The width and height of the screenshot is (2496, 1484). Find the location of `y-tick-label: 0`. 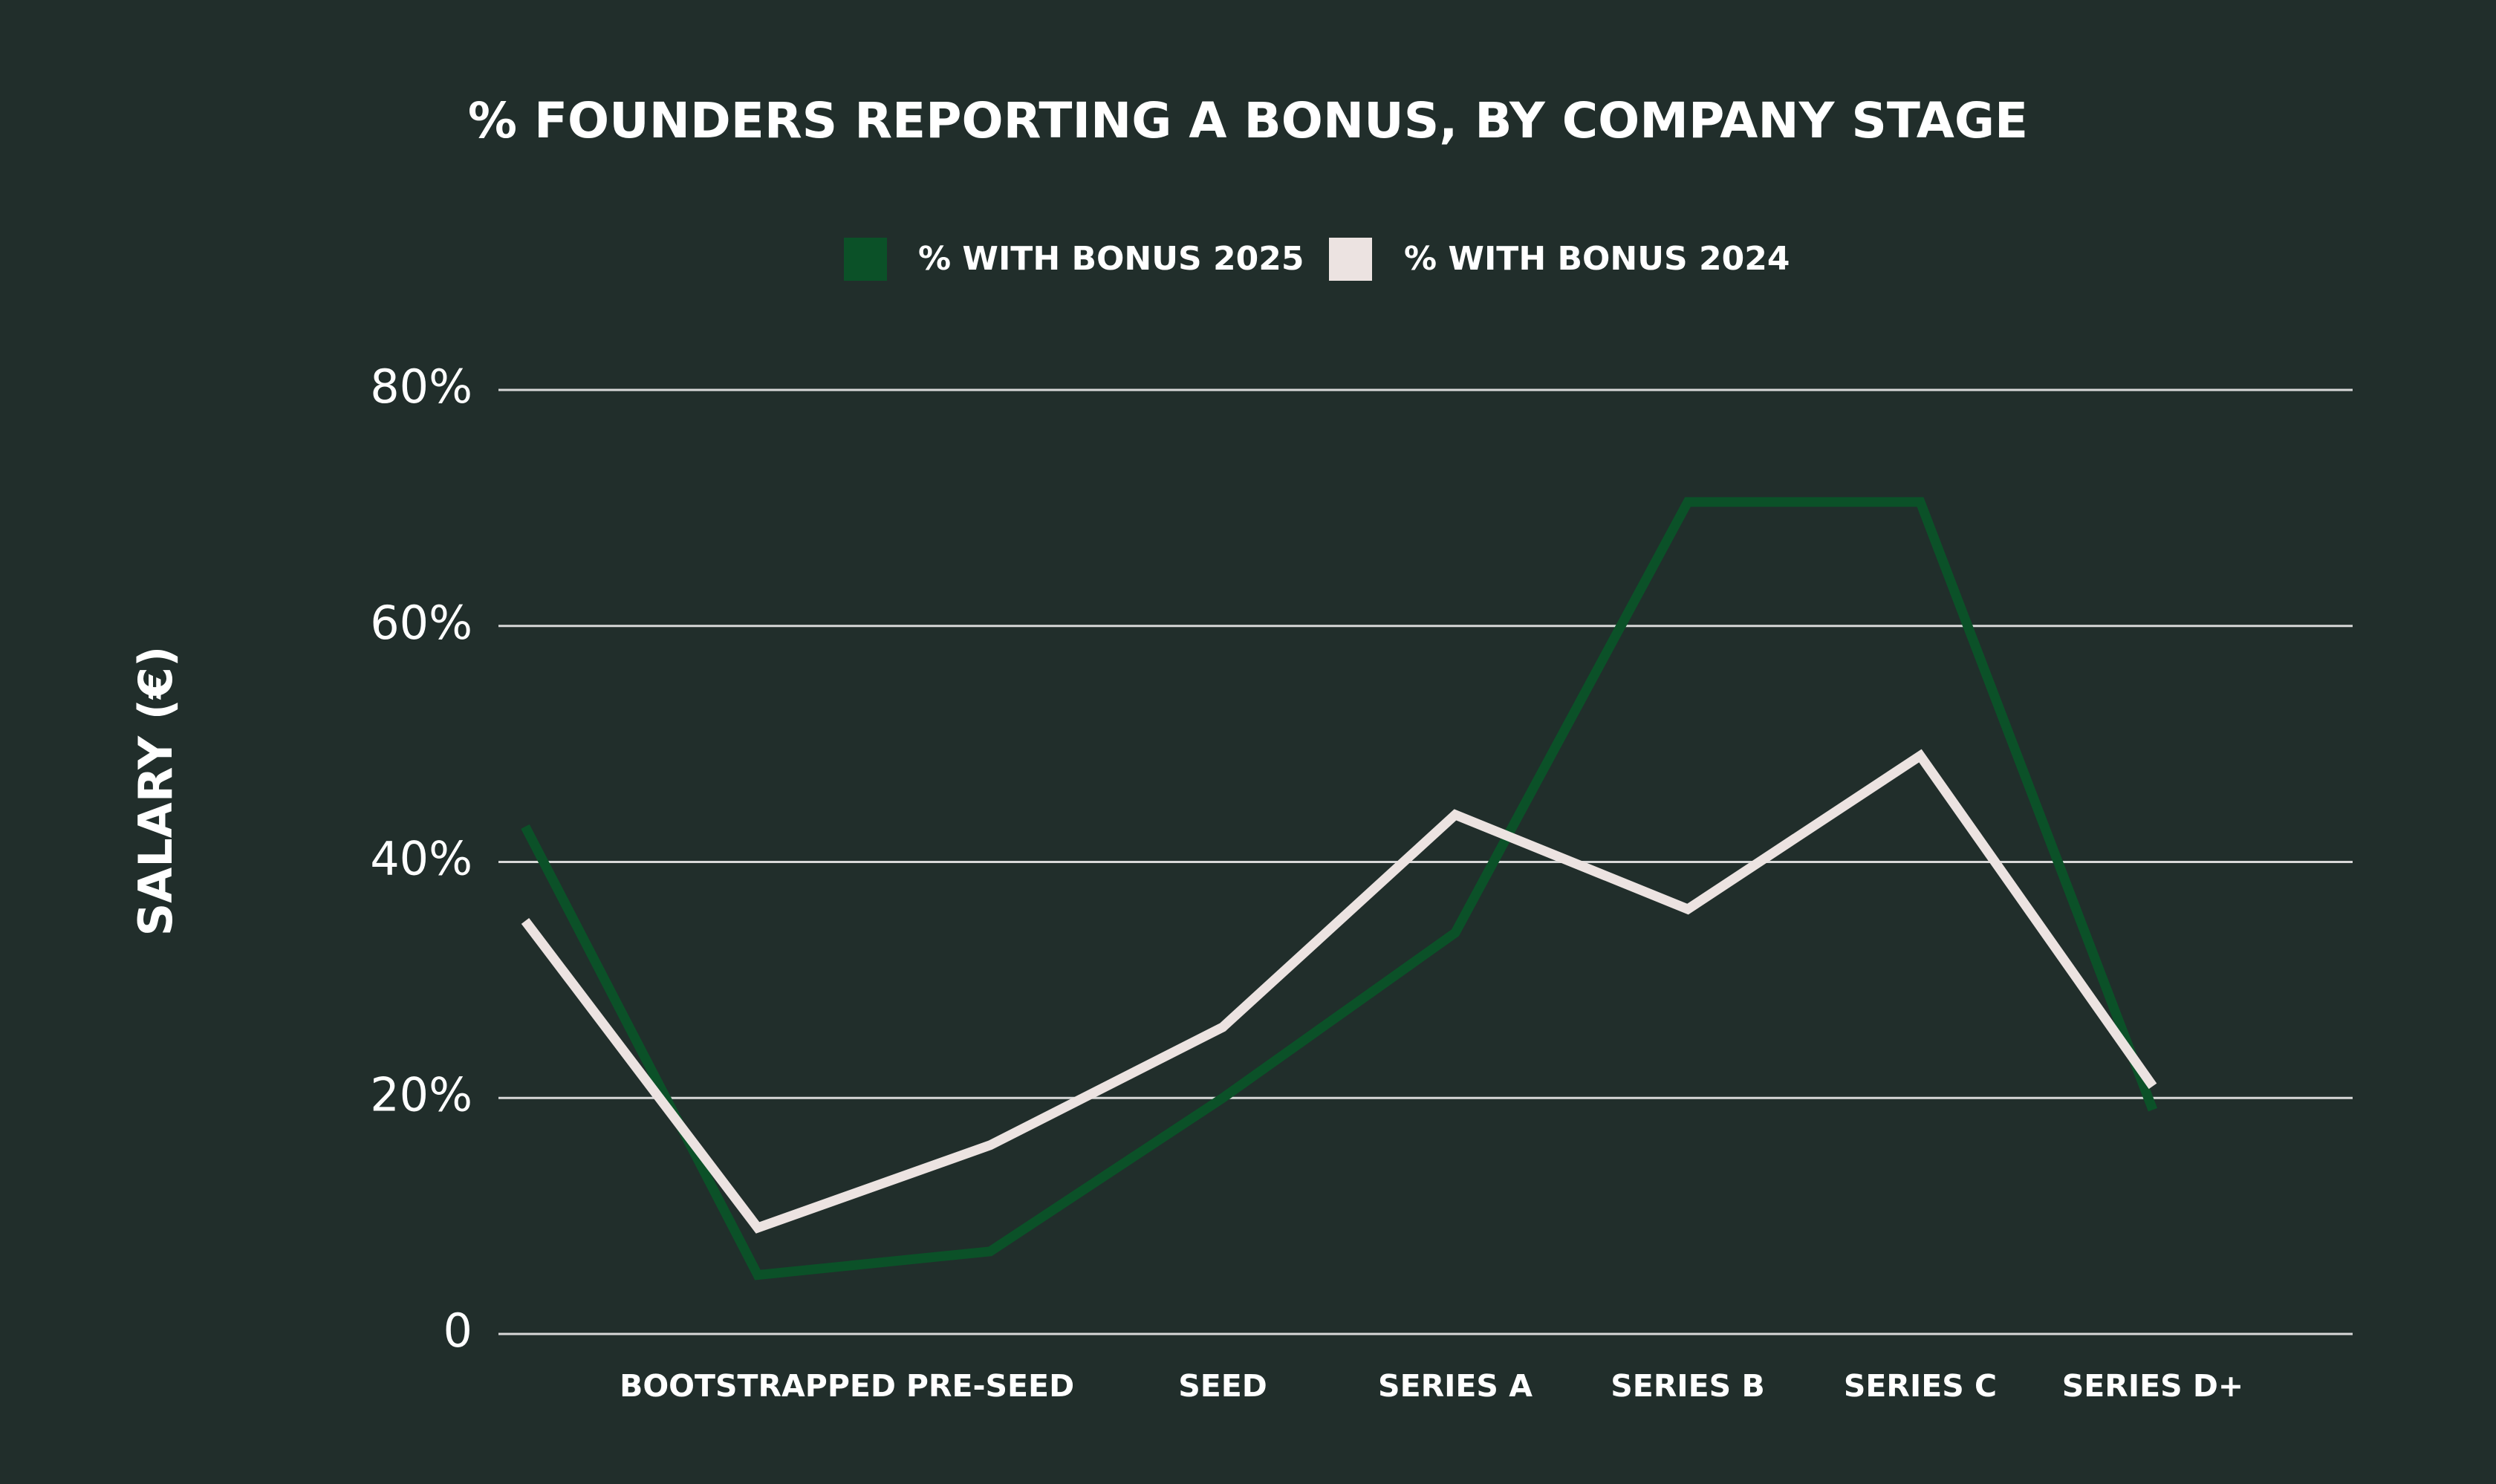

y-tick-label: 0 is located at coordinates (458, 1331).